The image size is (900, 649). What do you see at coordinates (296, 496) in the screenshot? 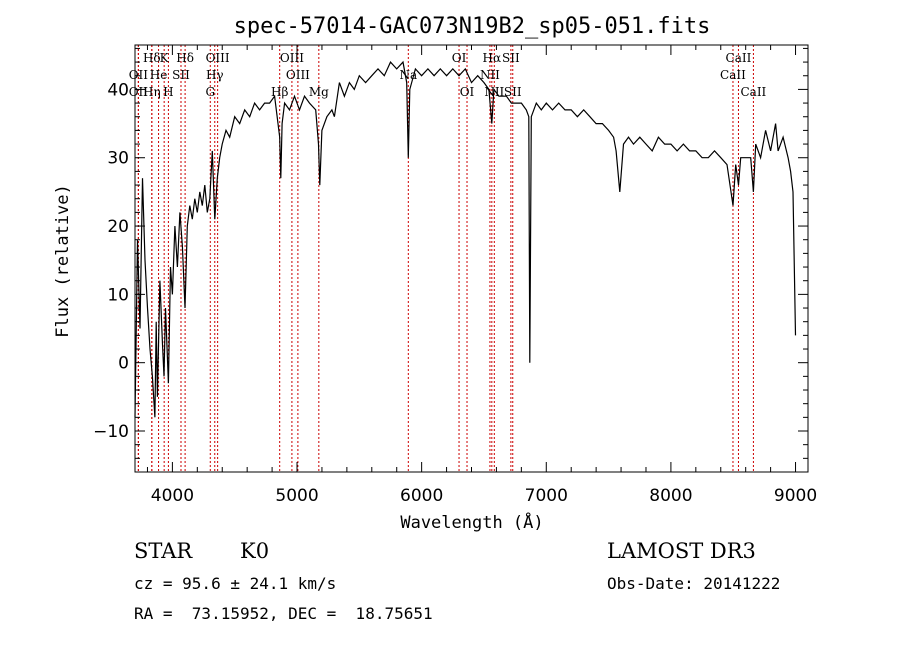
I see `x-tick-label: 5000` at bounding box center [296, 496].